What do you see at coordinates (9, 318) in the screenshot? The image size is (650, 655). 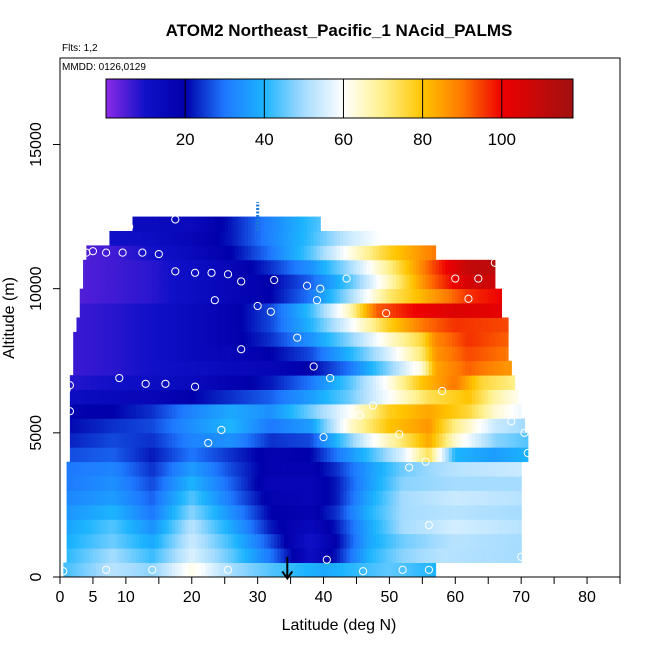 I see `y-axis-label: Altitude (m)` at bounding box center [9, 318].